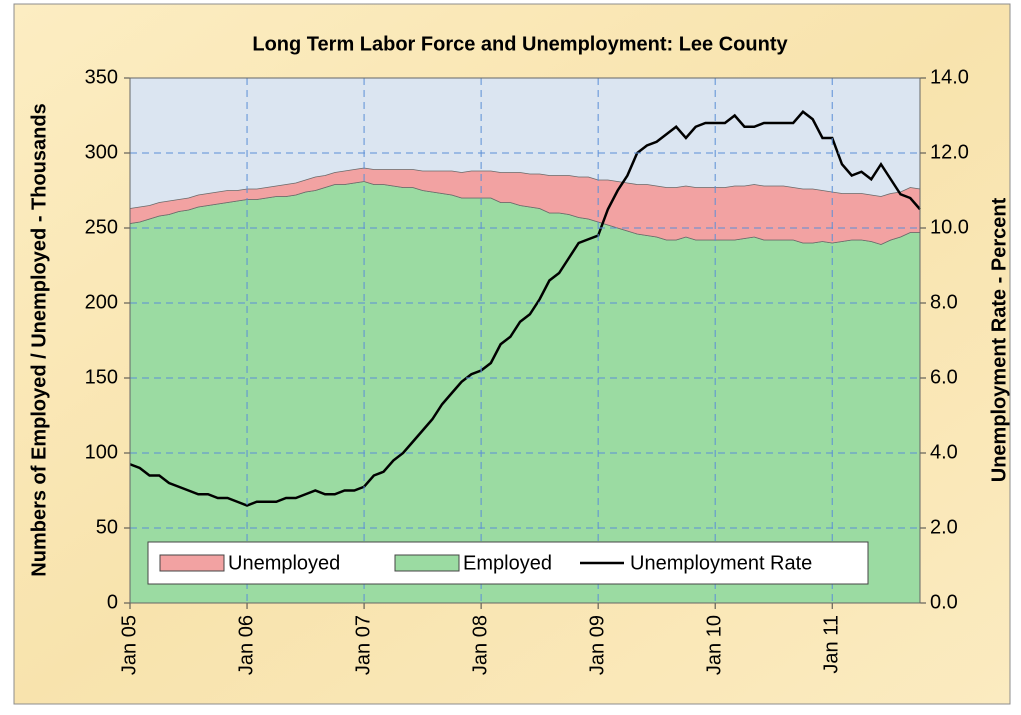 The height and width of the screenshot is (715, 1021). Describe the element at coordinates (101, 302) in the screenshot. I see `y-tick-label: 200` at that location.